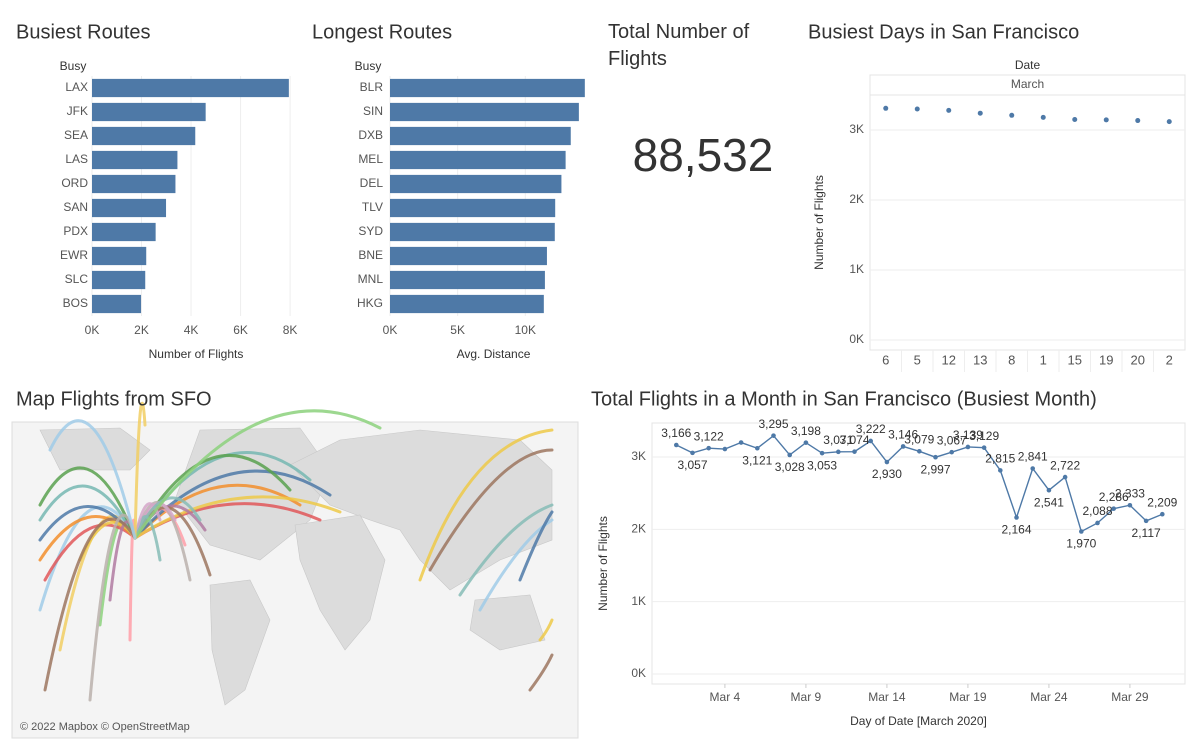 This screenshot has height=750, width=1200. Describe the element at coordinates (919, 439) in the screenshot. I see `data-label: 3,079` at that location.